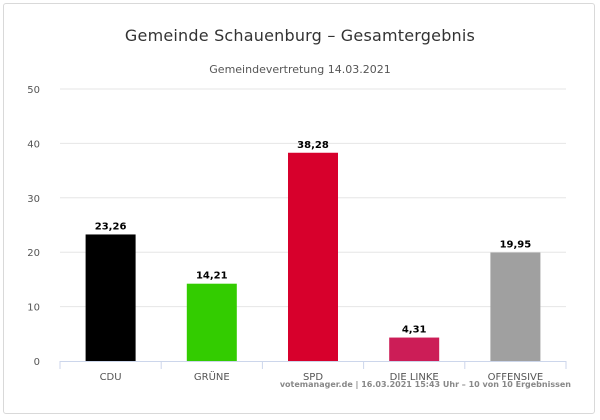 Image resolution: width=600 pixels, height=420 pixels. Describe the element at coordinates (33, 90) in the screenshot. I see `y-tick-label: 50` at that location.